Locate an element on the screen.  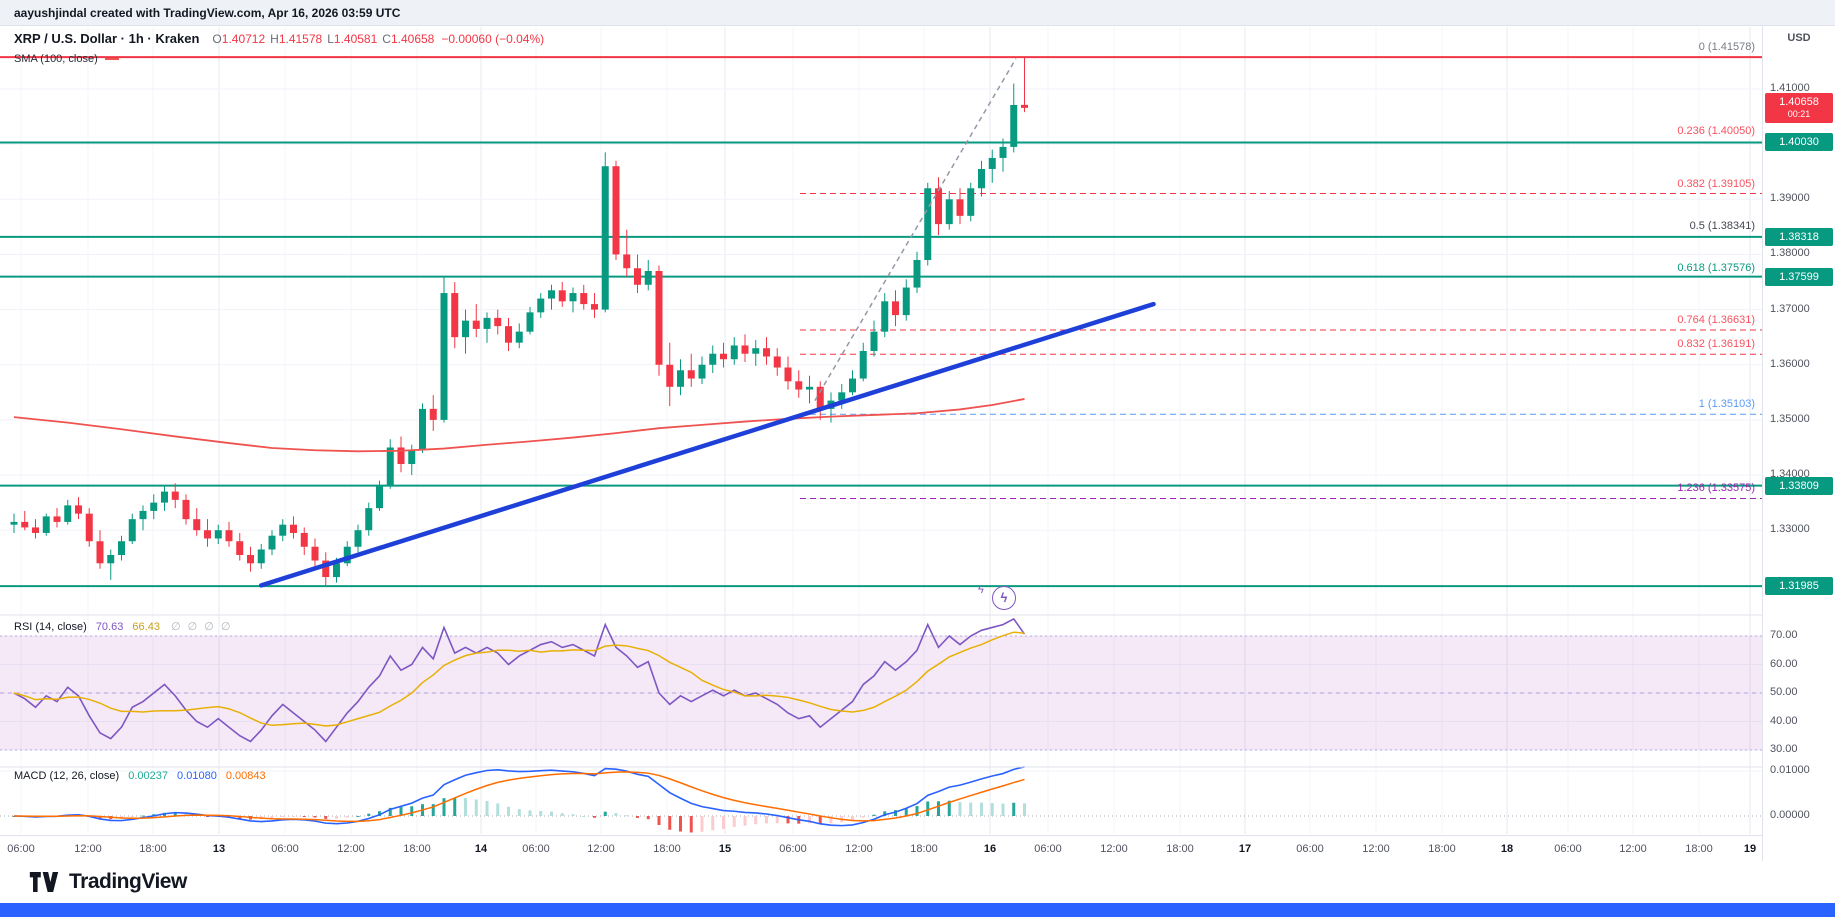
time-tick: 17 is located at coordinates (1245, 849).